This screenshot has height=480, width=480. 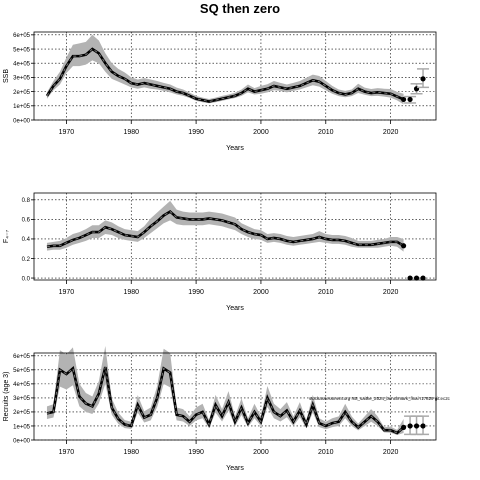 What do you see at coordinates (26, 240) in the screenshot?
I see `y-tick-label: 0.4` at bounding box center [26, 240].